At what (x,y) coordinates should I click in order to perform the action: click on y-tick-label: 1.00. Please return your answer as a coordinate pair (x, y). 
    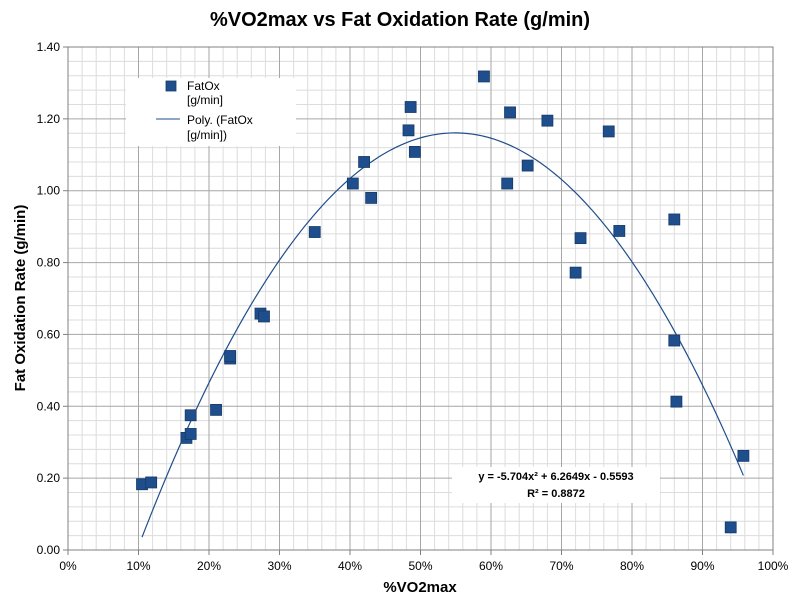
    Looking at the image, I should click on (49, 191).